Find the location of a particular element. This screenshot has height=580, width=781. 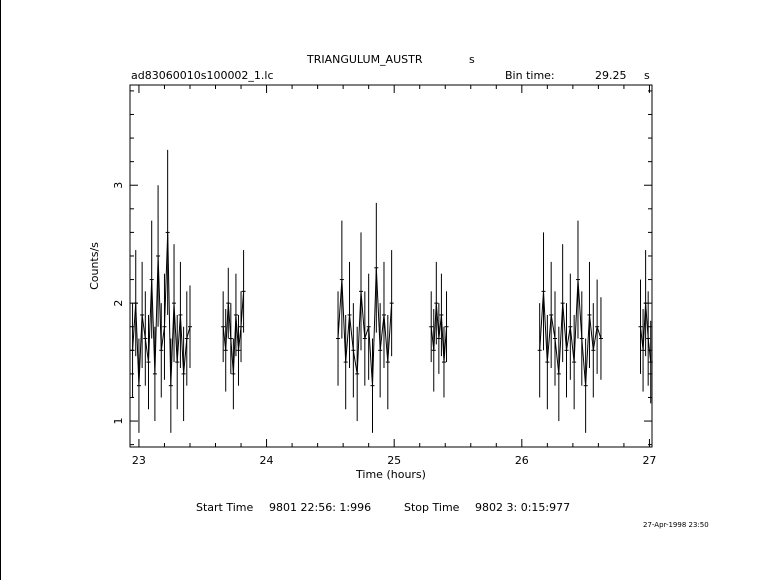

y-tick-label: 3 is located at coordinates (118, 185).